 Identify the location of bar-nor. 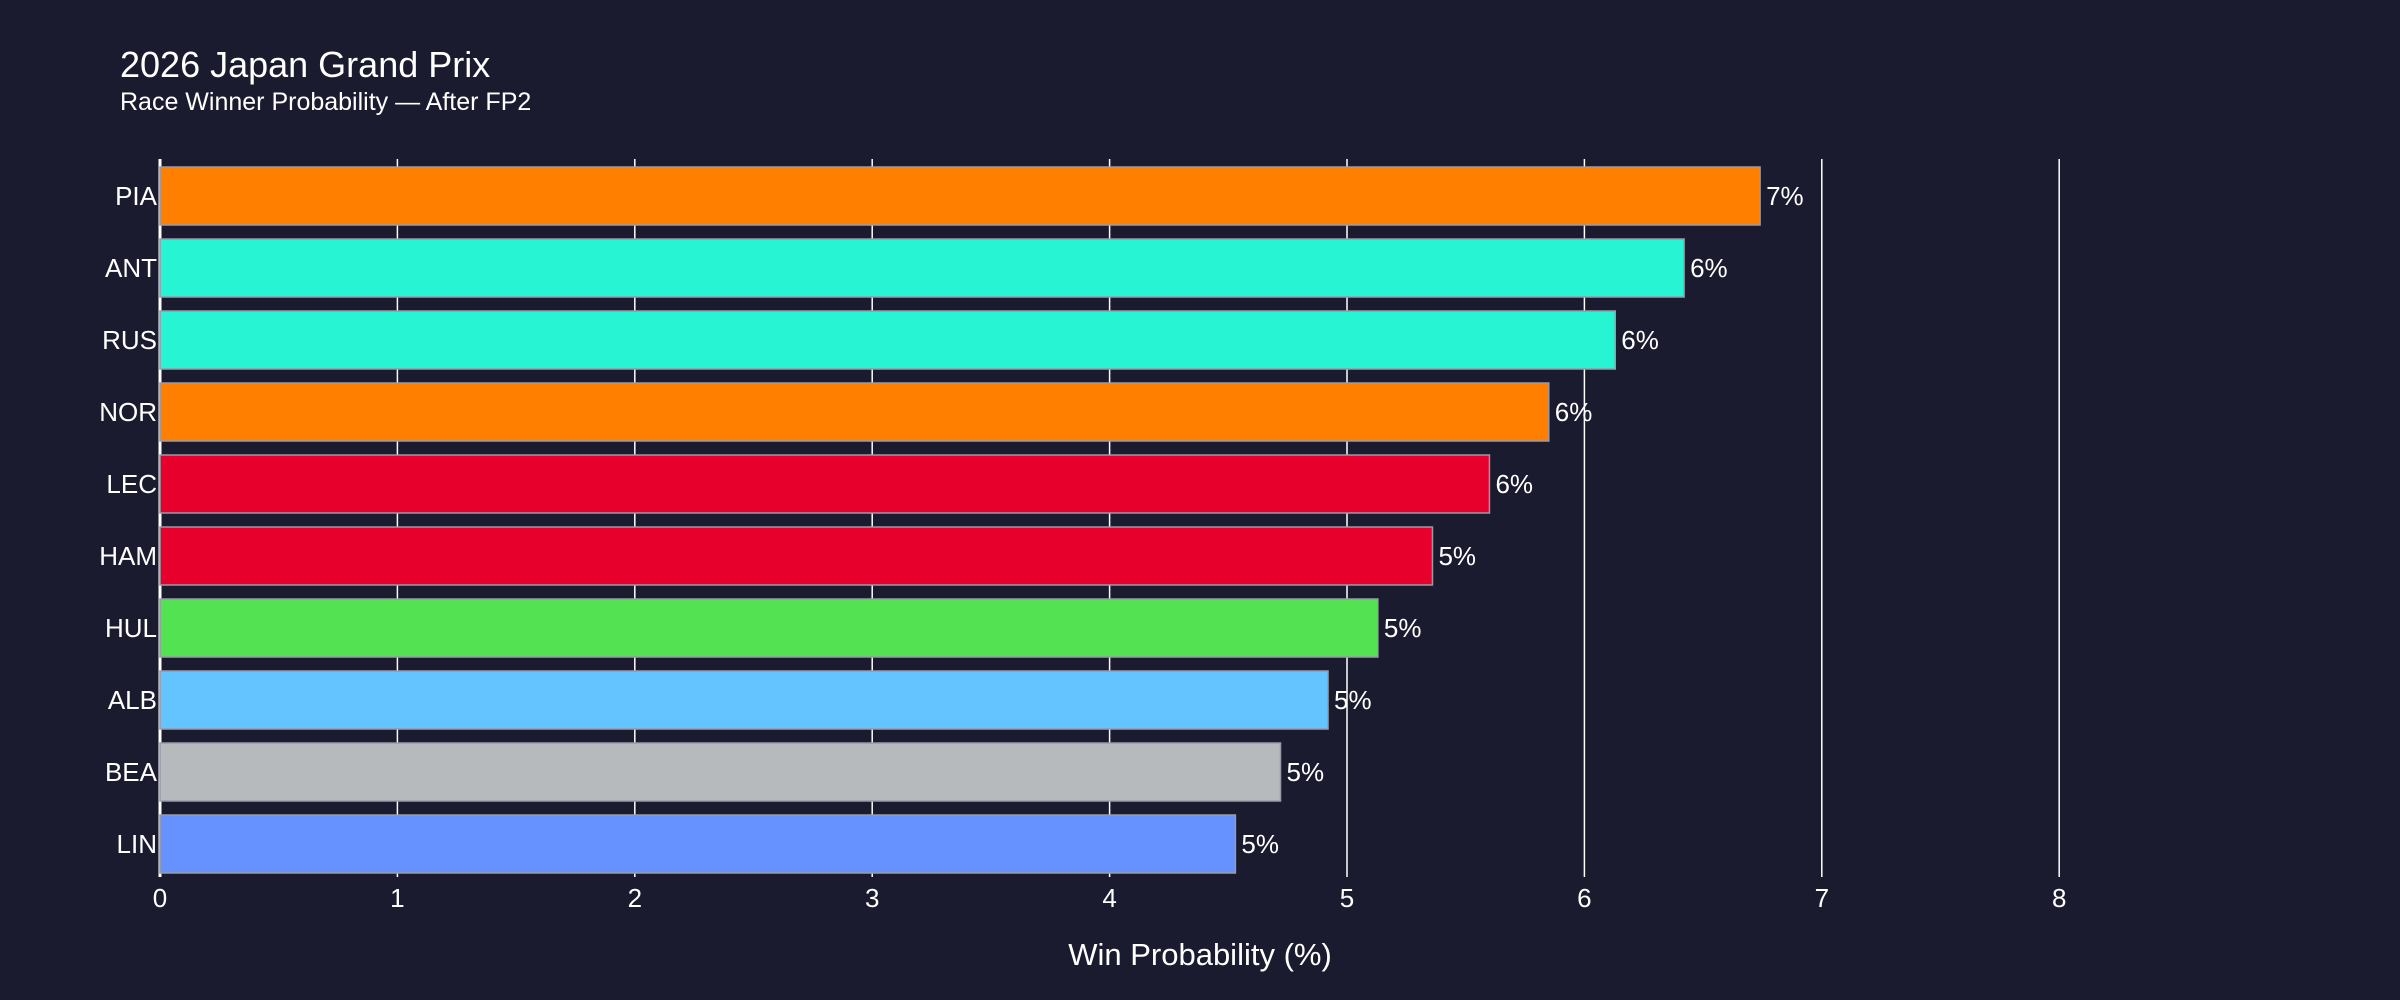
(854, 412).